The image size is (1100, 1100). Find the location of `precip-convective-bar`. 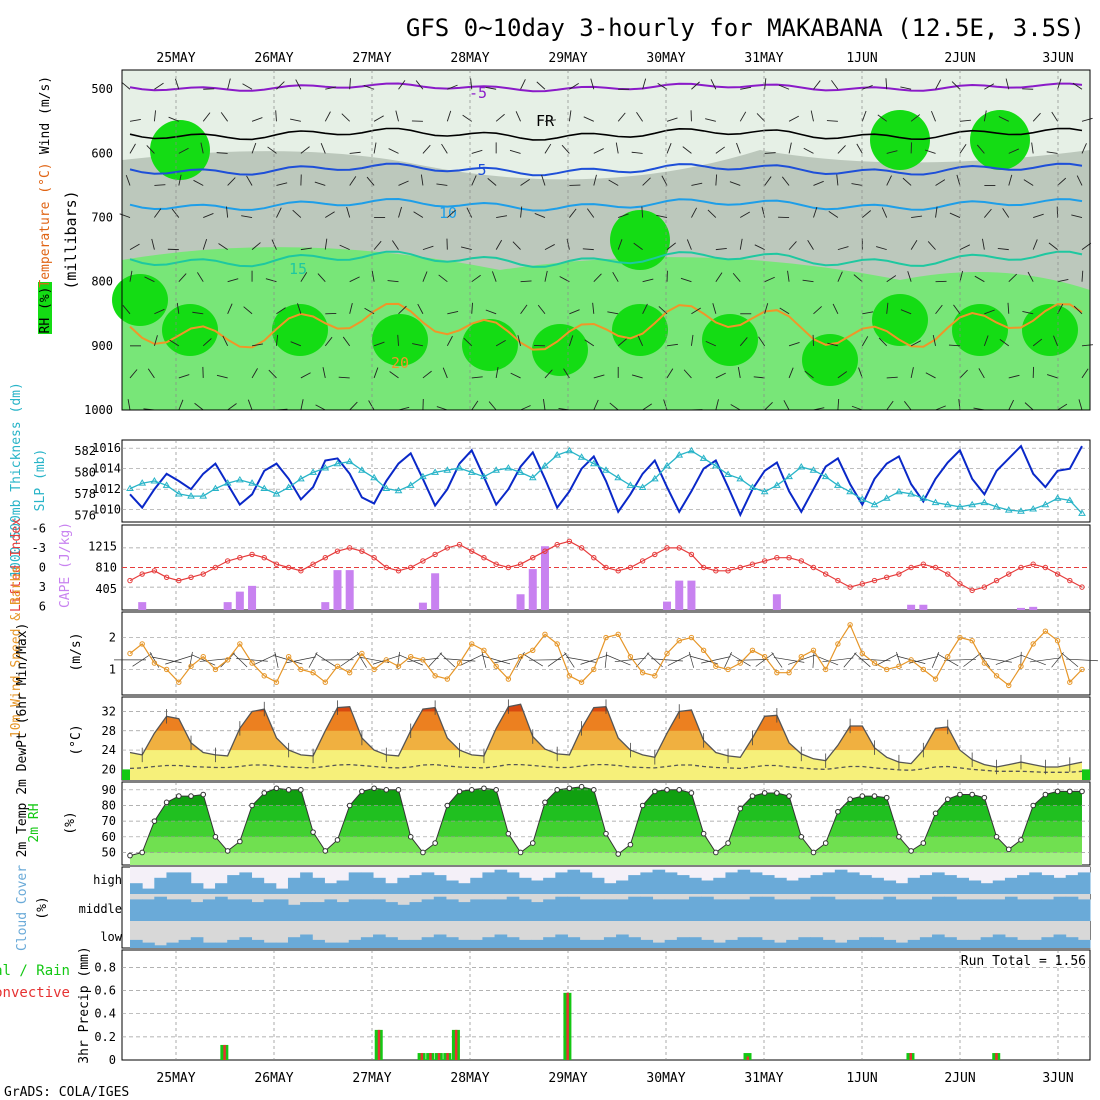

precip-convective-bar is located at coordinates (910, 1056).